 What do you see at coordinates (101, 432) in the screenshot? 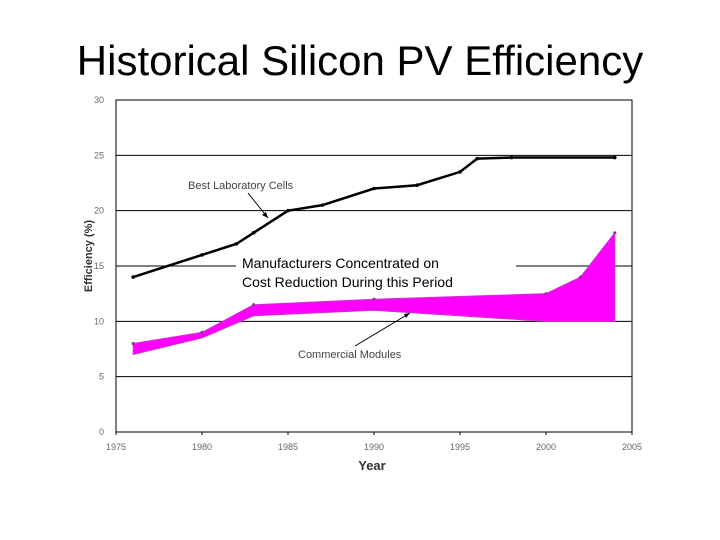
I see `y-tick-label: 0` at bounding box center [101, 432].